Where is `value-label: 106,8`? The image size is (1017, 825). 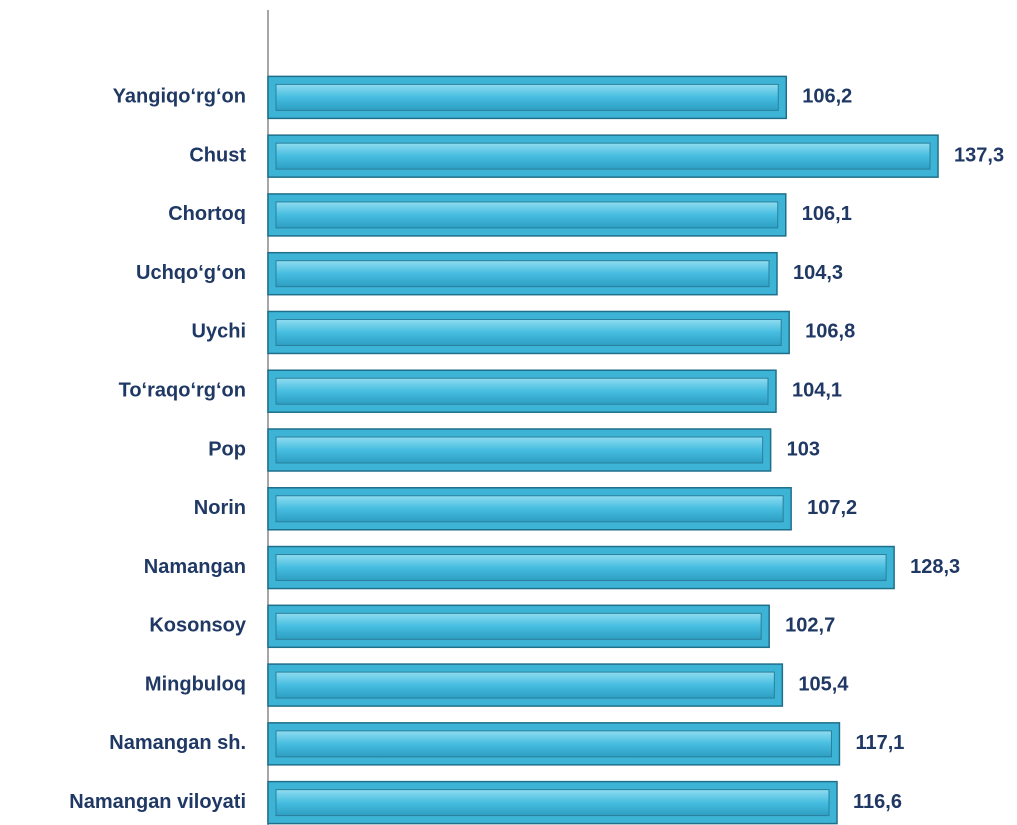
value-label: 106,8 is located at coordinates (830, 332).